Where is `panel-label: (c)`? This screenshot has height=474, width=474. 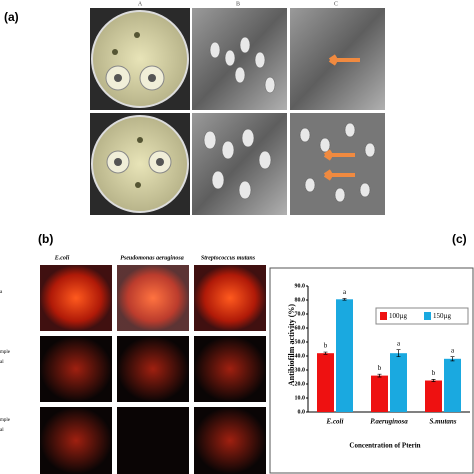 panel-label: (c) is located at coordinates (459, 239).